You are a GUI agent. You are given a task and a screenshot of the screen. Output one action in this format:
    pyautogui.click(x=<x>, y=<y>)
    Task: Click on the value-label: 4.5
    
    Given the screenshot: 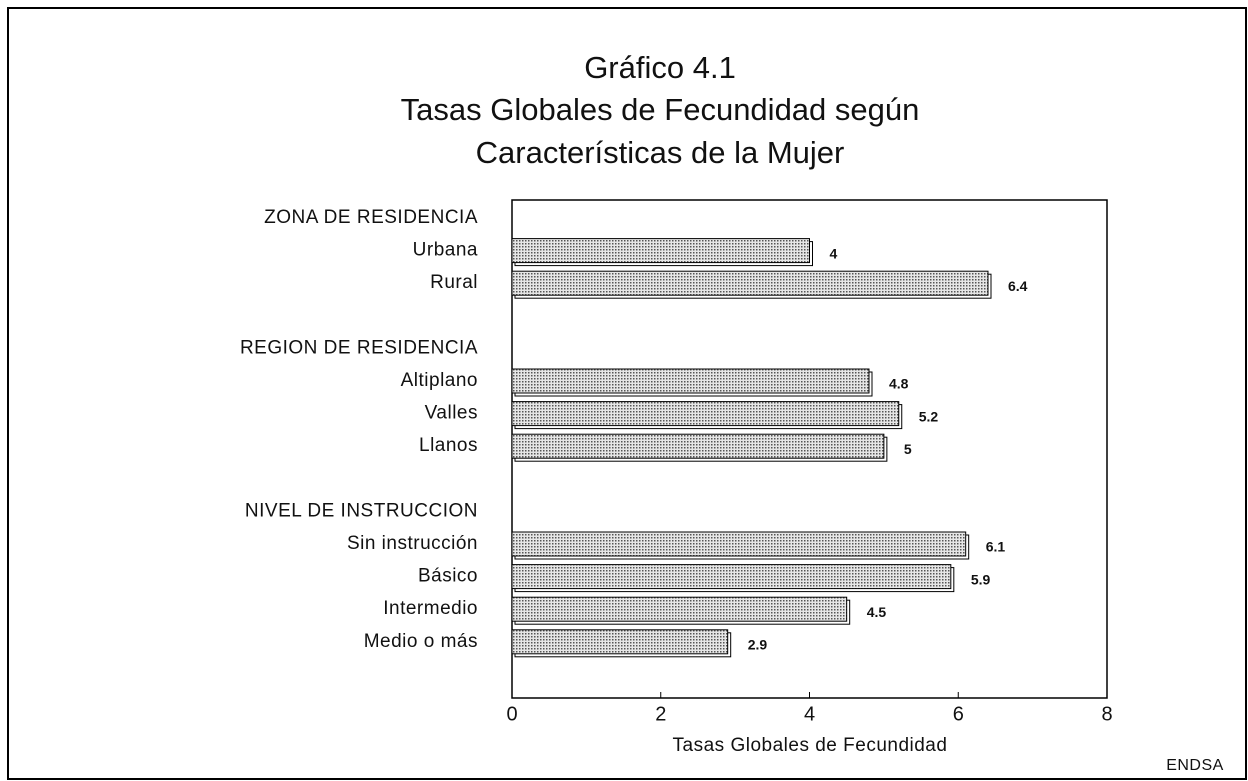 What is the action you would take?
    pyautogui.click(x=877, y=612)
    